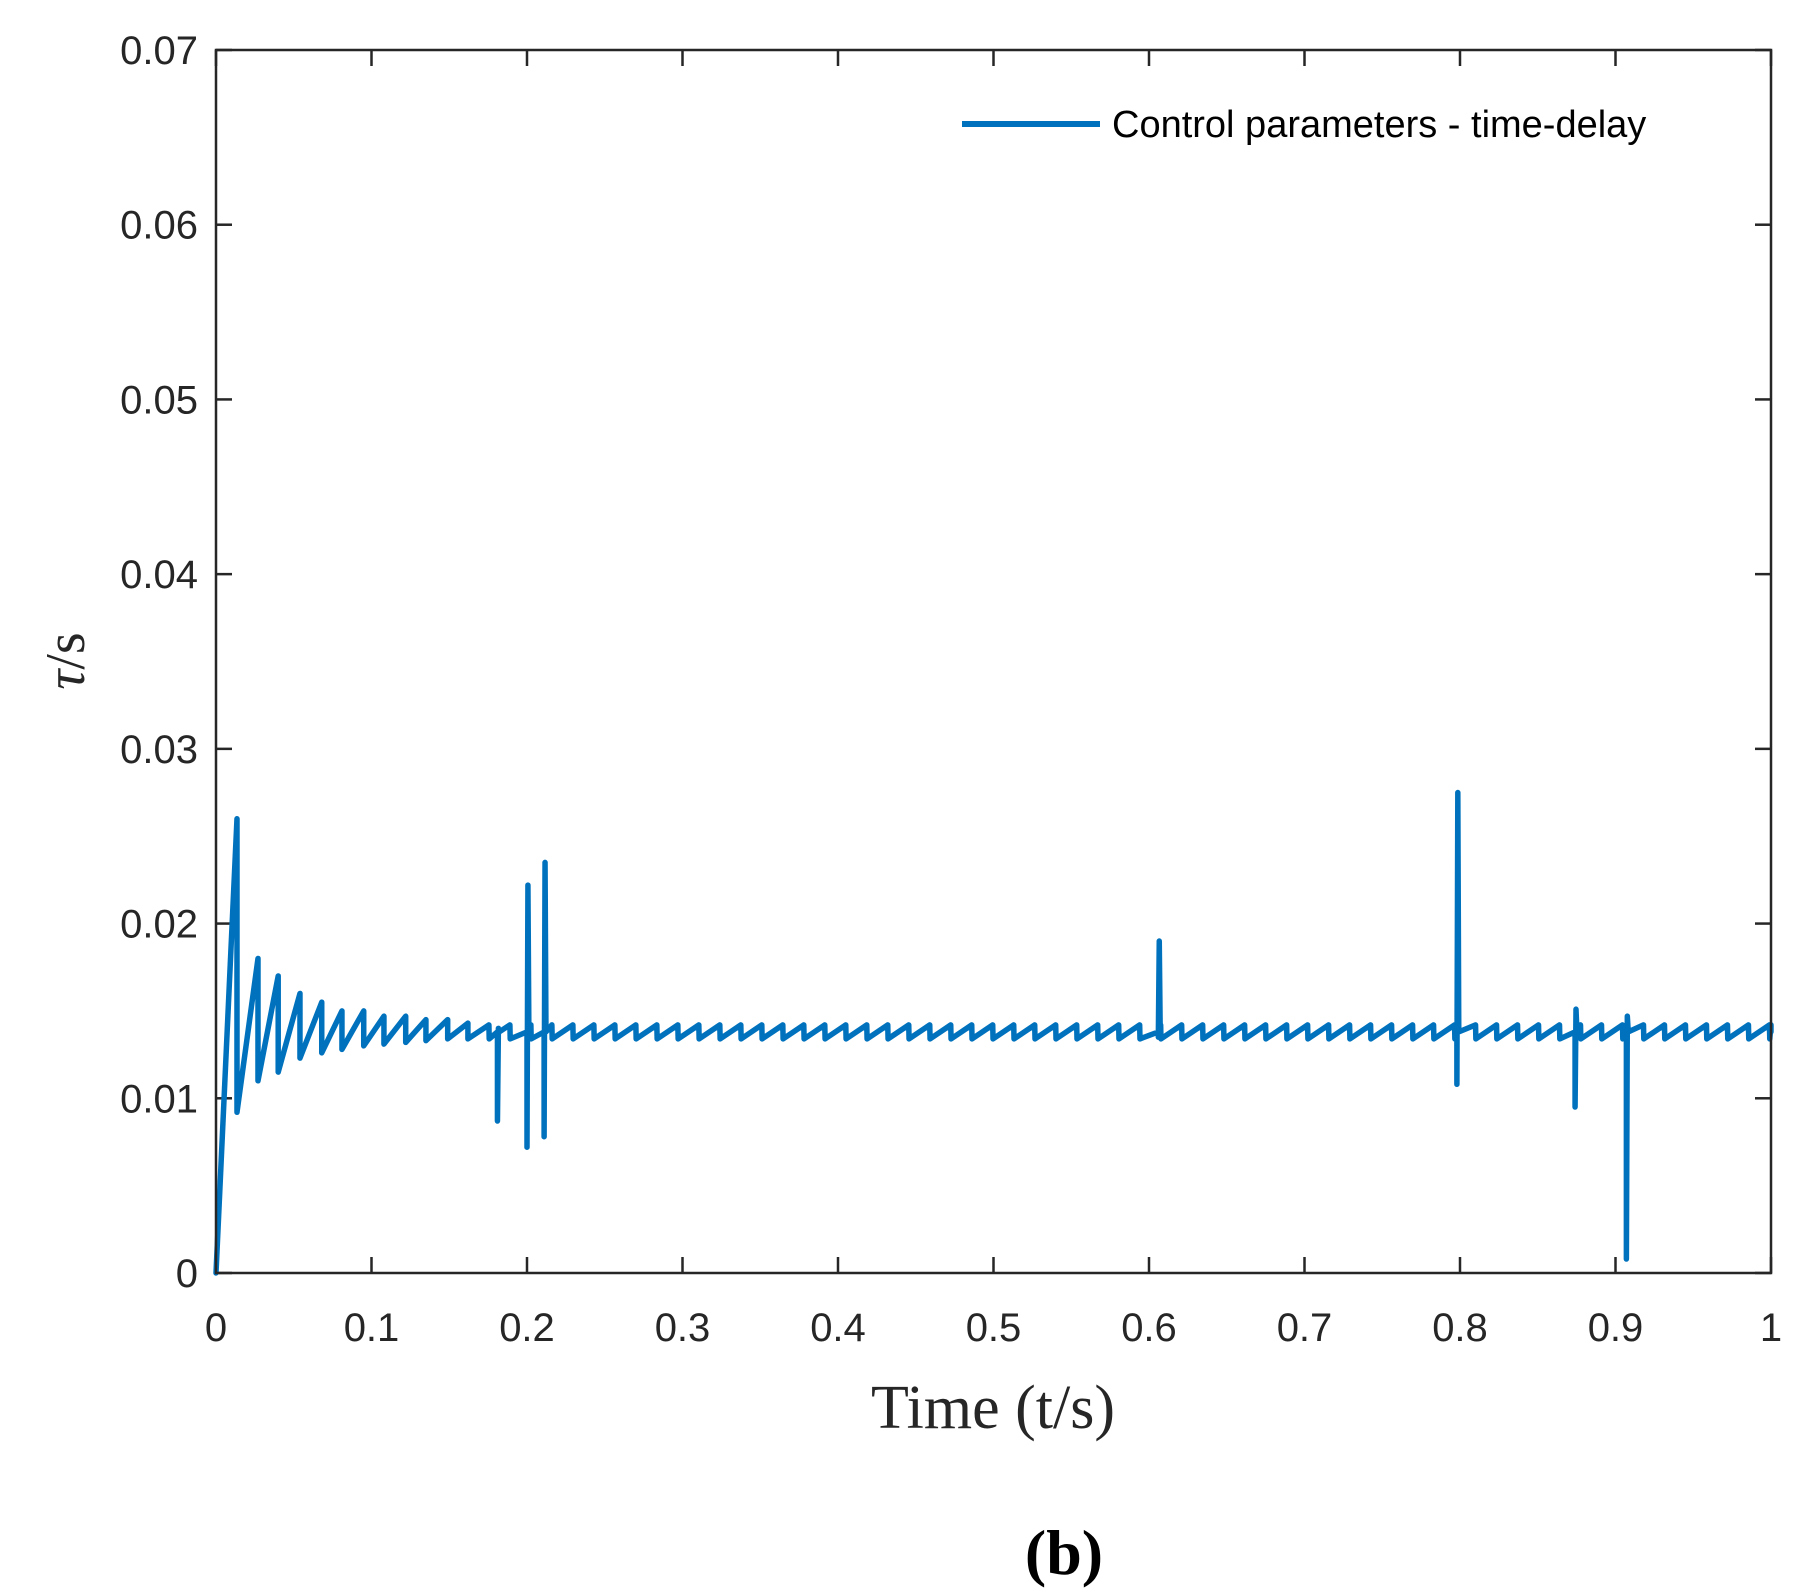 The width and height of the screenshot is (1800, 1591). I want to click on y-tick-label-0: 0, so click(187, 1274).